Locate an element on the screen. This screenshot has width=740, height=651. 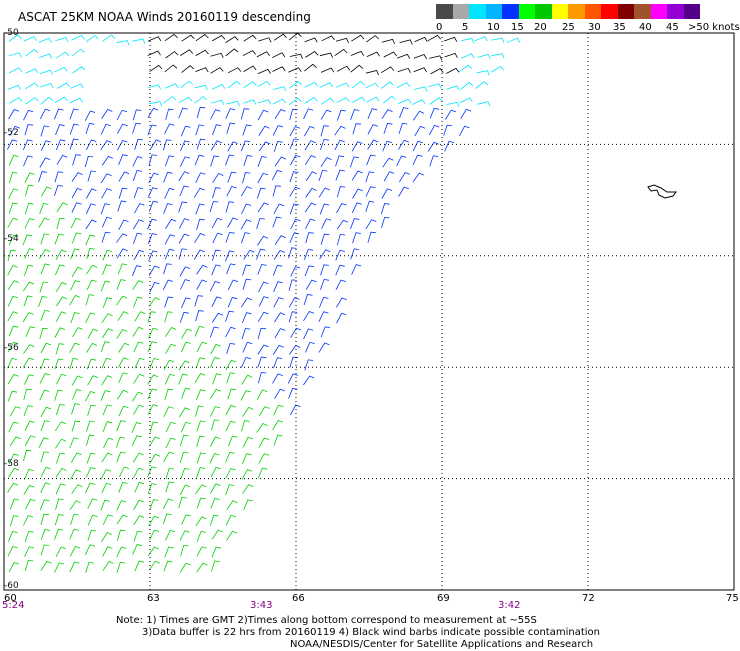
y-tick: -52 is located at coordinates (11, 133).